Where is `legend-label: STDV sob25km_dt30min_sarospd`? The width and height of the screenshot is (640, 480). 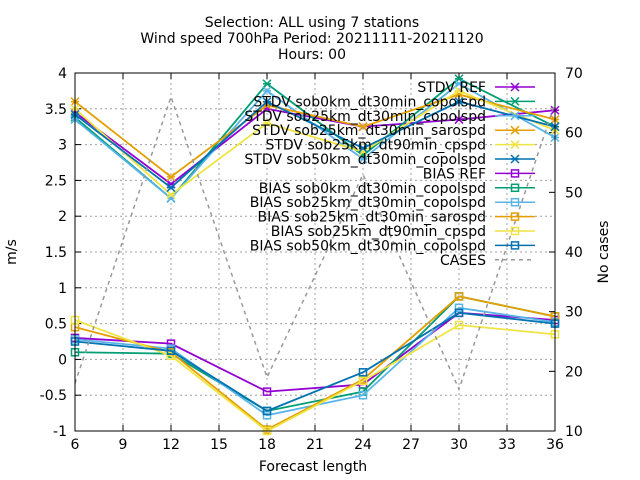 legend-label: STDV sob25km_dt30min_sarospd is located at coordinates (369, 131).